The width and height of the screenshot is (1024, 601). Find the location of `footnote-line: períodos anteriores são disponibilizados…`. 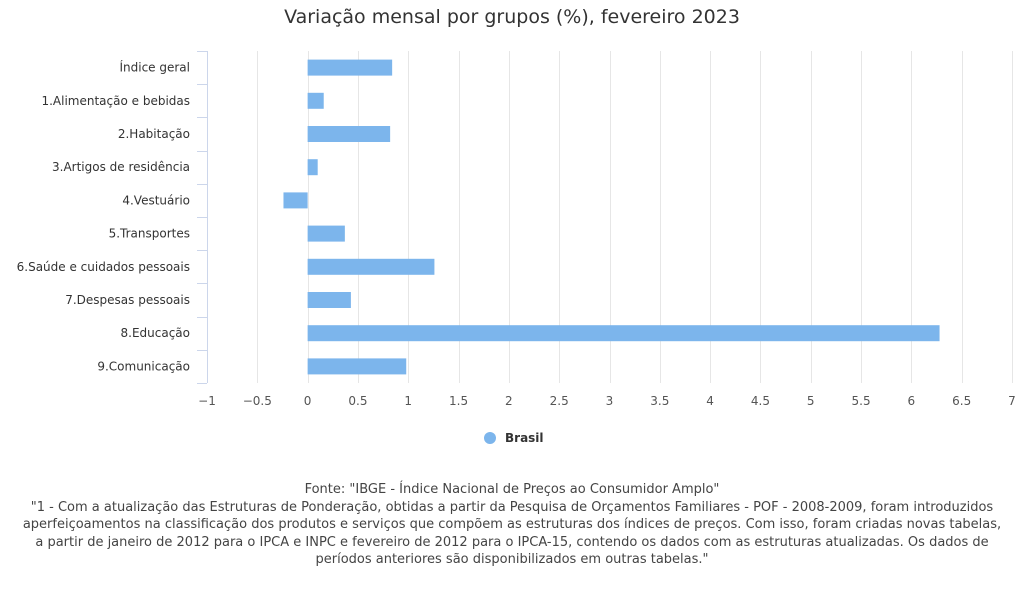

footnote-line: períodos anteriores são disponibilizados… is located at coordinates (512, 559).